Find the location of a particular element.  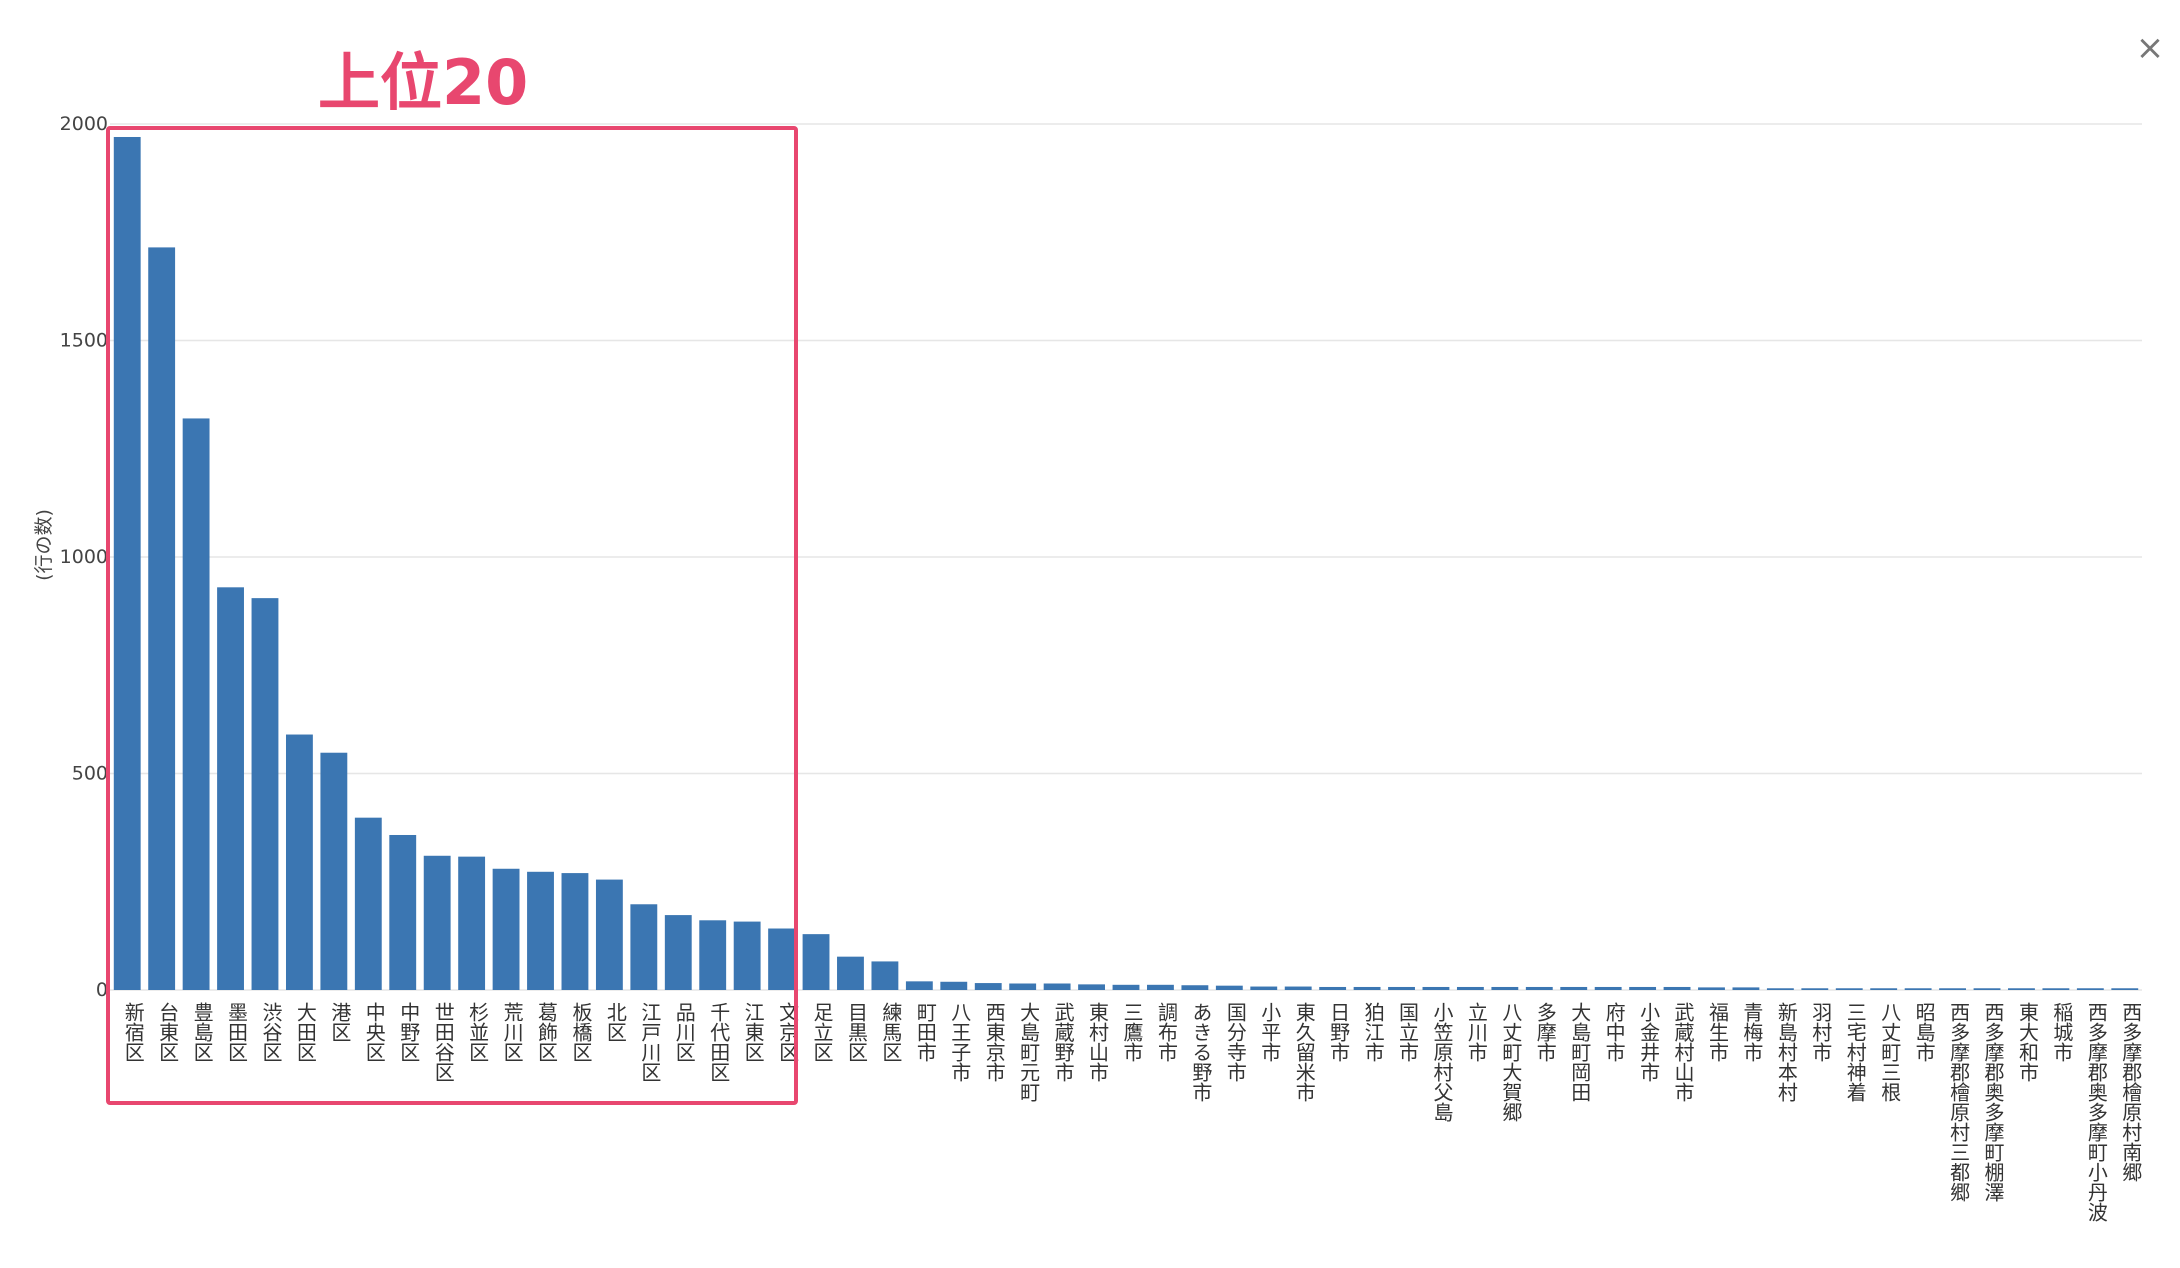

x-tick-label: 板橋区 is located at coordinates (581, 1032).